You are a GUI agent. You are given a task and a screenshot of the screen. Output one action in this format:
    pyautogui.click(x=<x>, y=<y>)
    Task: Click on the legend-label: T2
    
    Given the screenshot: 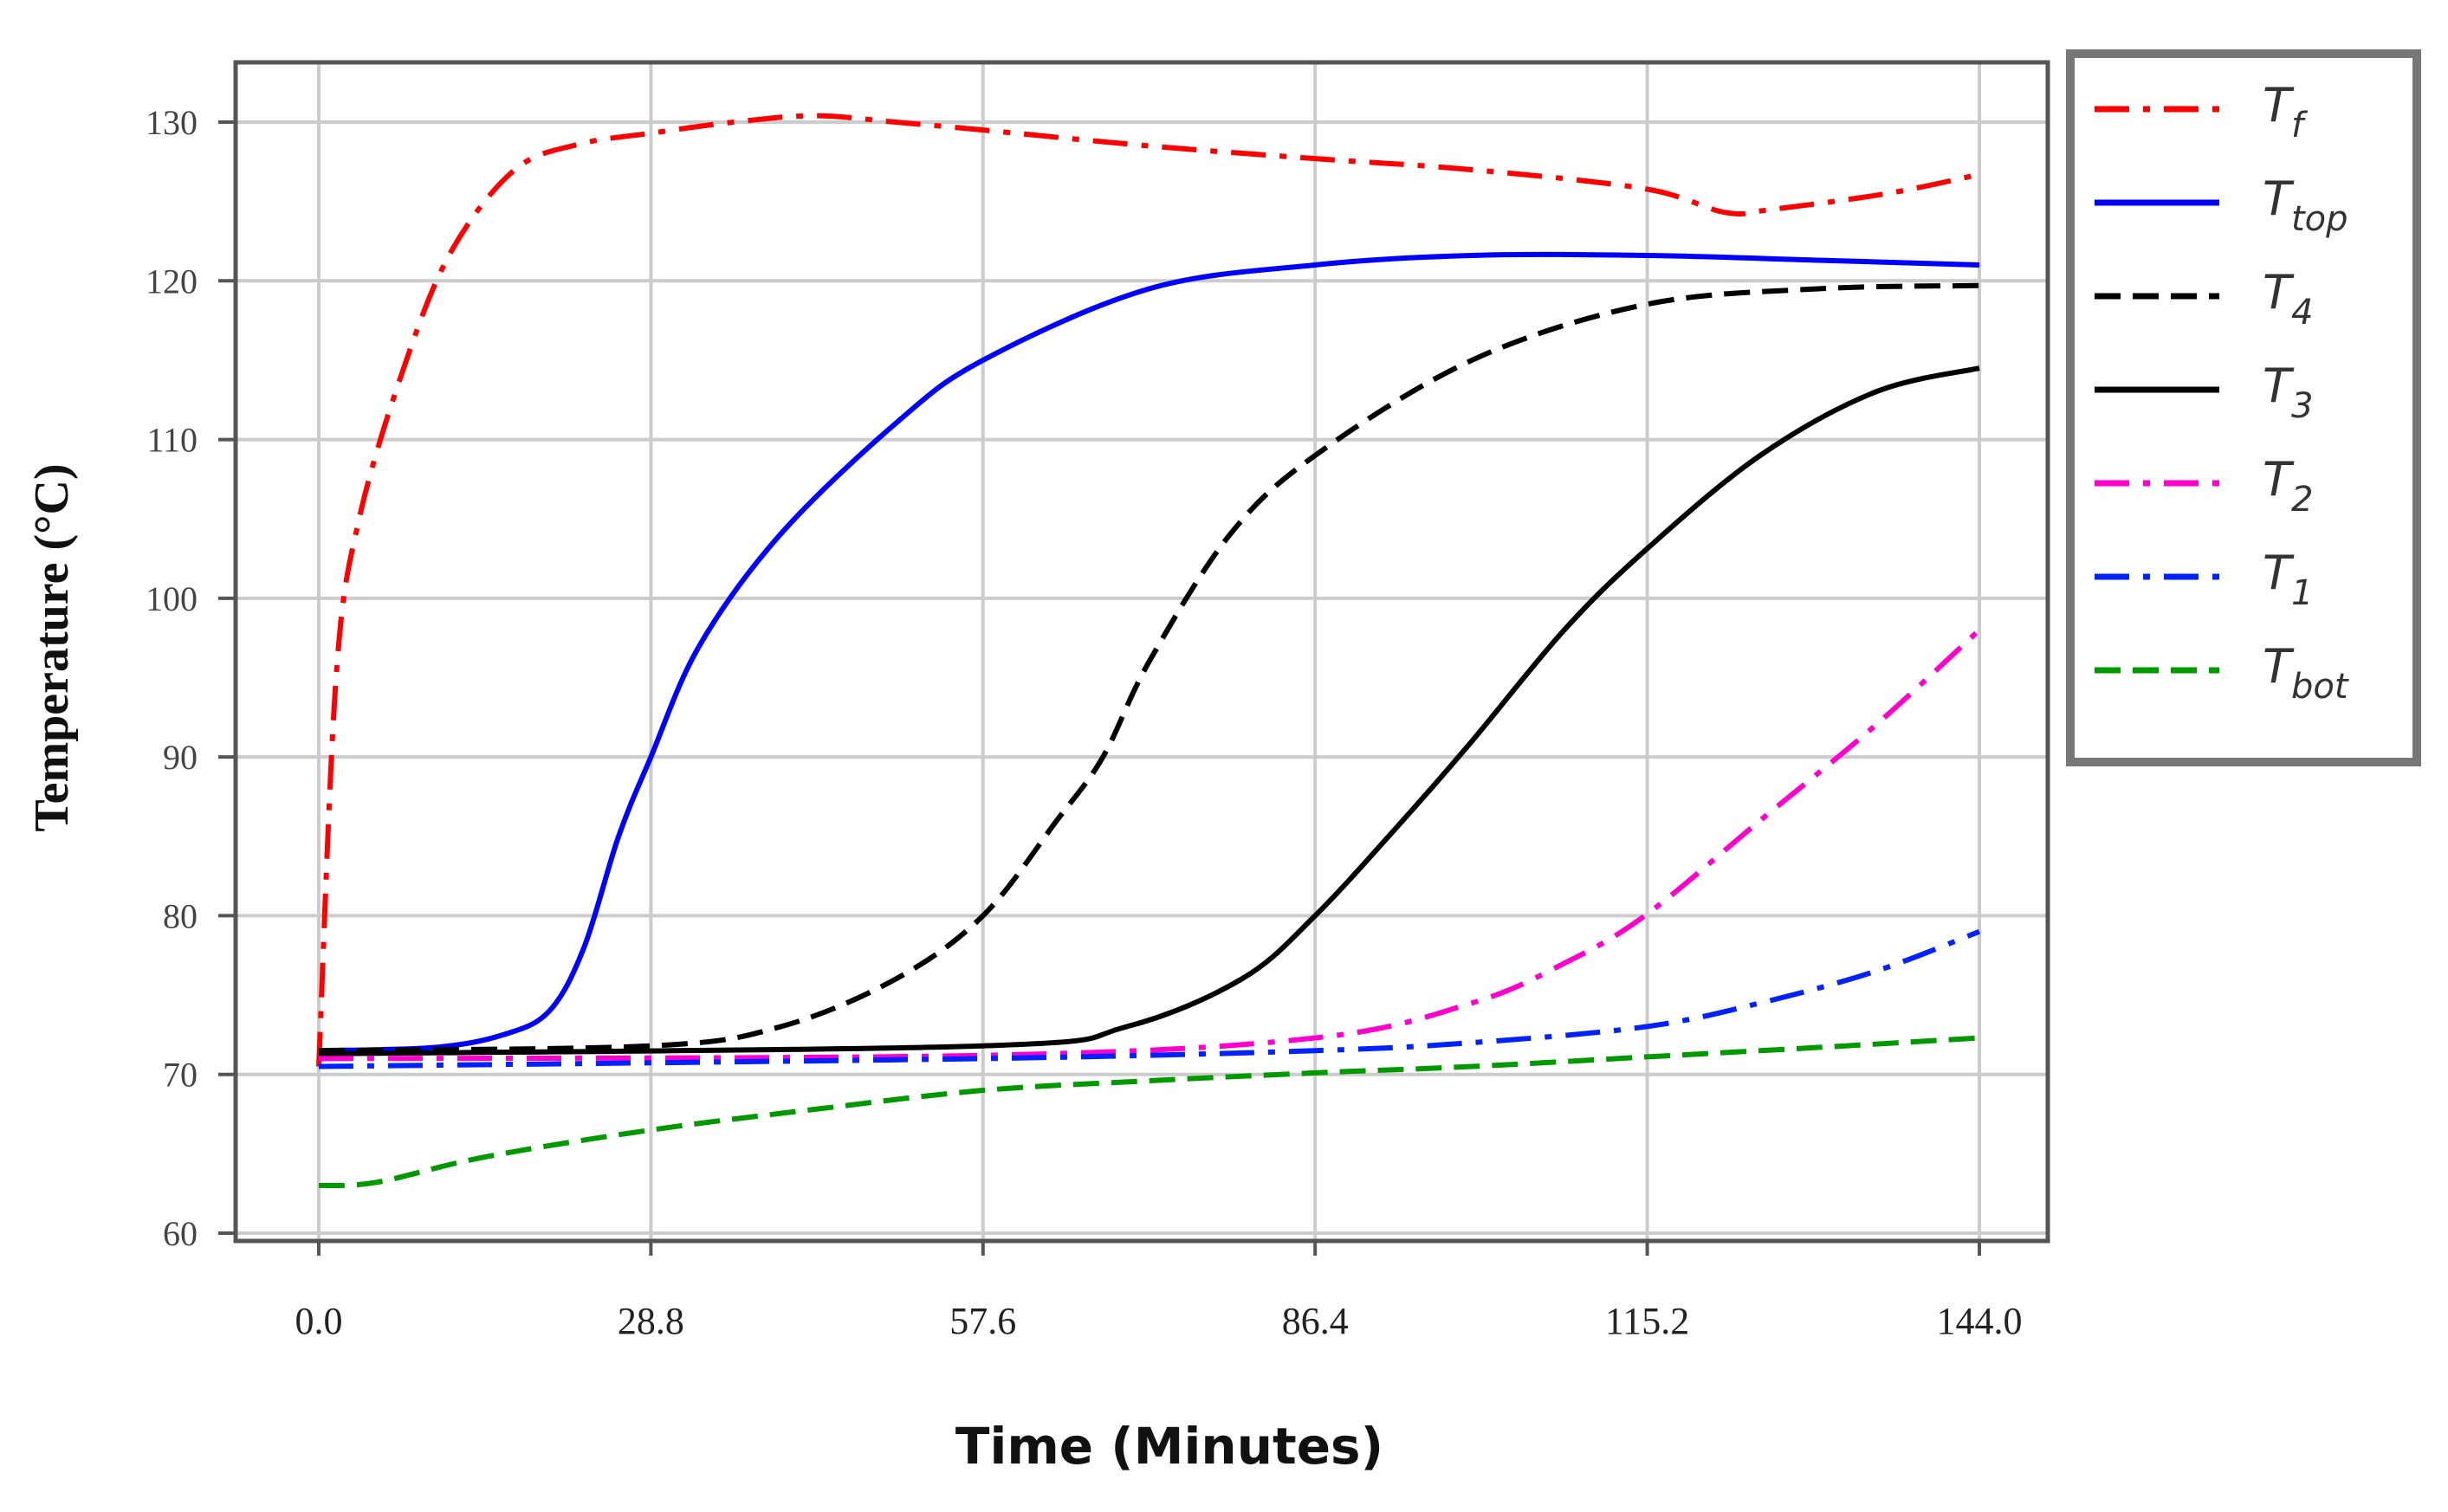 What is the action you would take?
    pyautogui.click(x=2288, y=486)
    